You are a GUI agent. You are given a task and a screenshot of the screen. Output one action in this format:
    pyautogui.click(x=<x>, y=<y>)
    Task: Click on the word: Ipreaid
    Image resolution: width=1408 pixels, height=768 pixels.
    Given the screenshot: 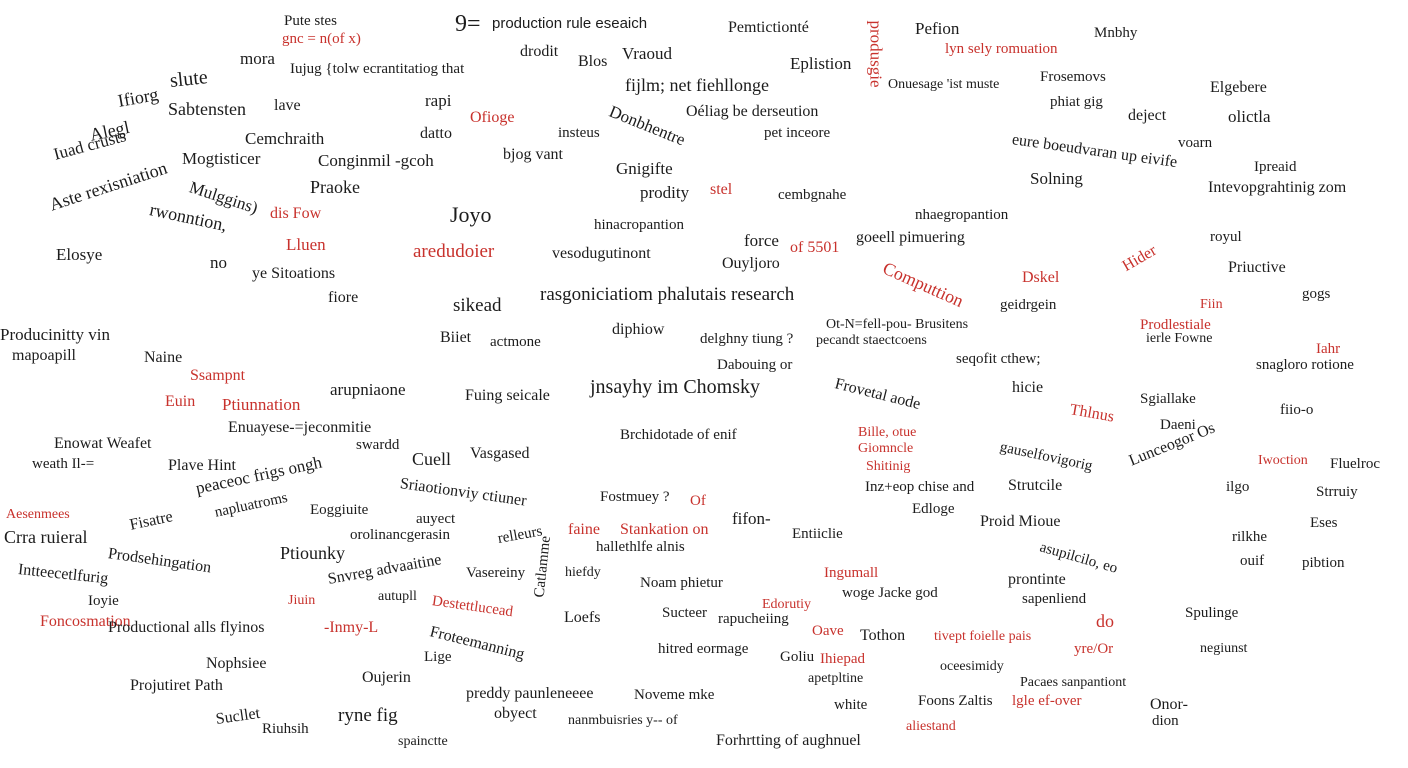 What is the action you would take?
    pyautogui.click(x=1275, y=167)
    